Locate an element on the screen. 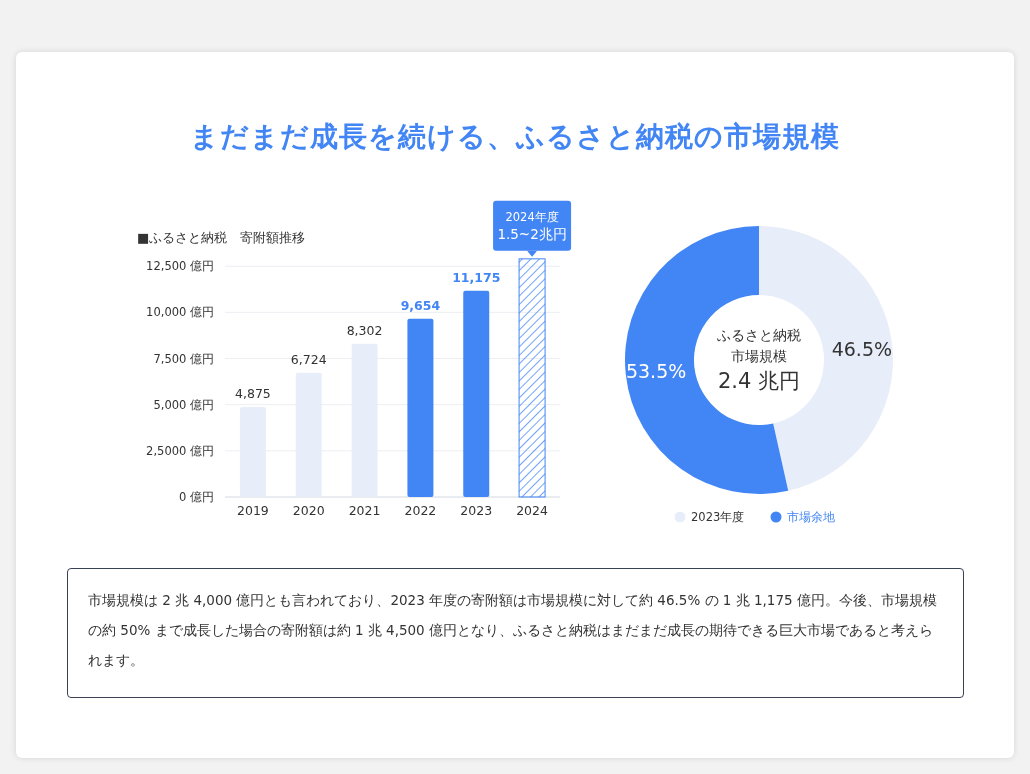 The image size is (1030, 774). legend-label: 市場余地 is located at coordinates (811, 517).